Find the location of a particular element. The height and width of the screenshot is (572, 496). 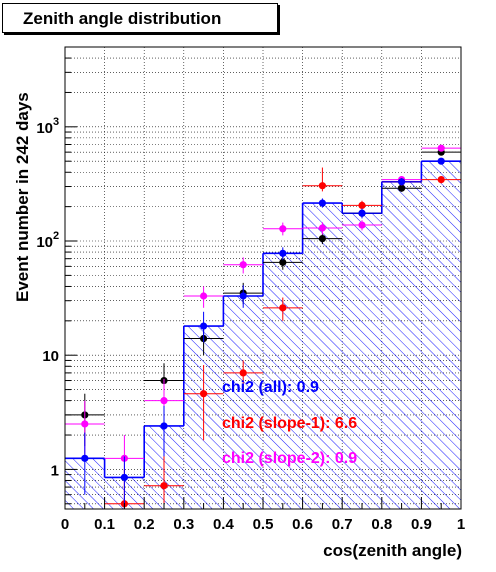

x-tick-label: 0.3 is located at coordinates (183, 524).